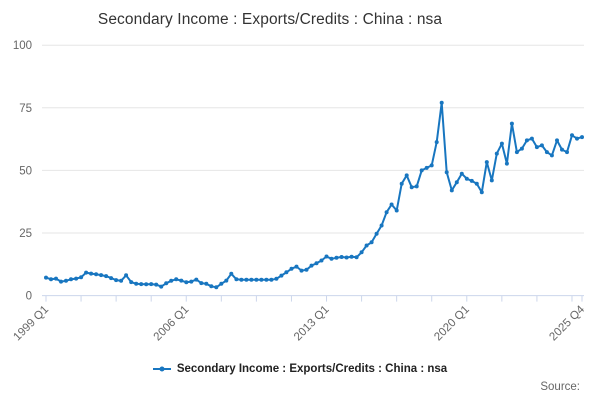 This screenshot has width=600, height=400. What do you see at coordinates (314, 298) in the screenshot?
I see `x-axis-ticks` at bounding box center [314, 298].